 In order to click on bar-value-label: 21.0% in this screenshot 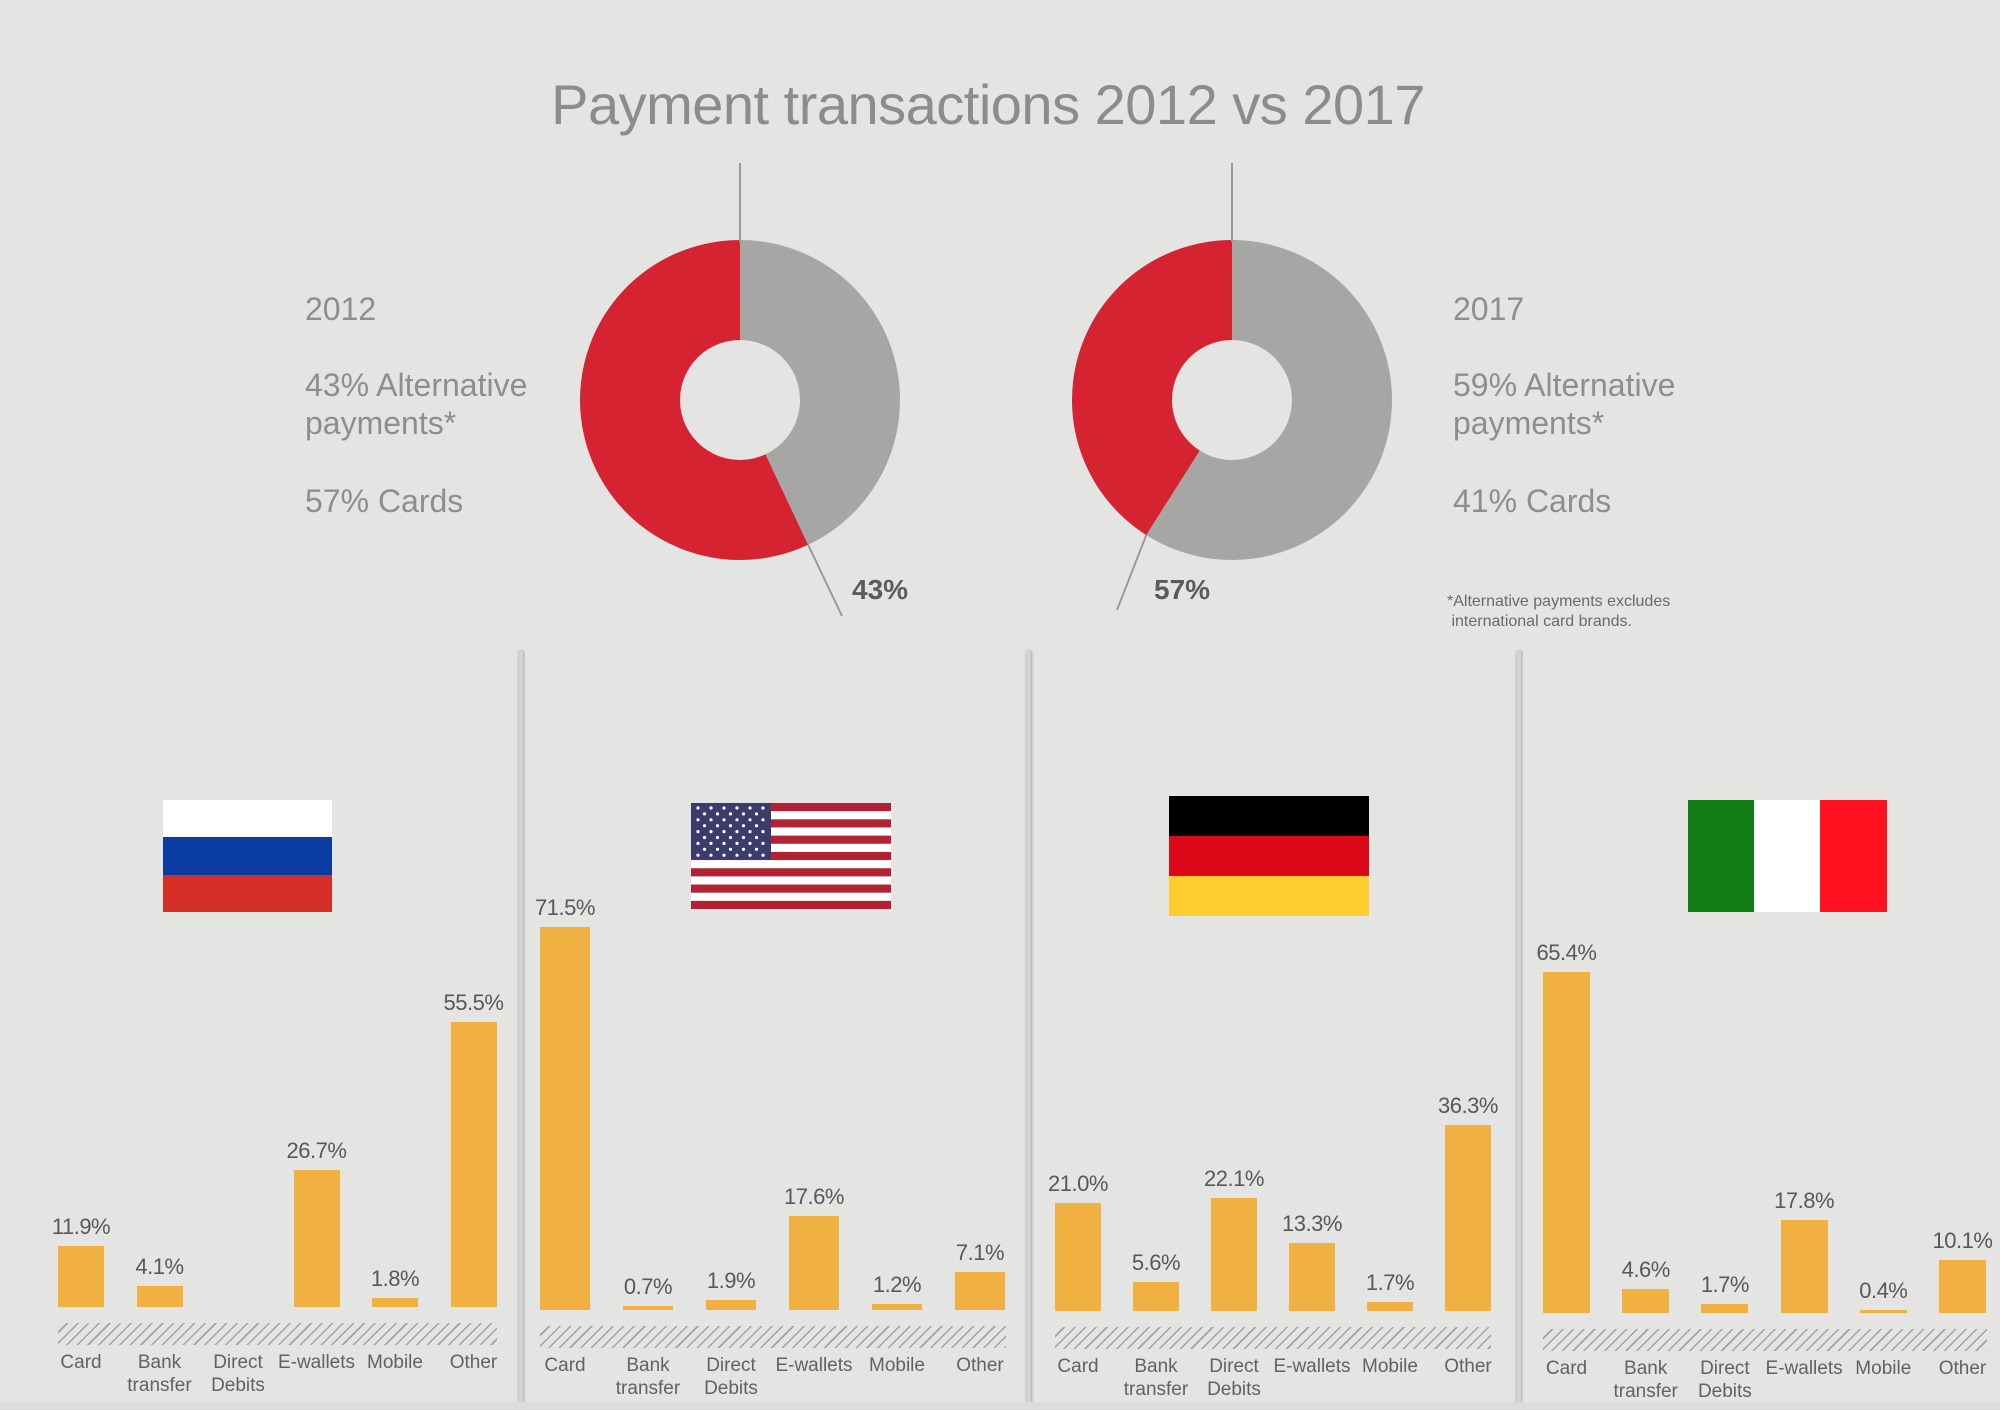, I will do `click(1078, 1184)`.